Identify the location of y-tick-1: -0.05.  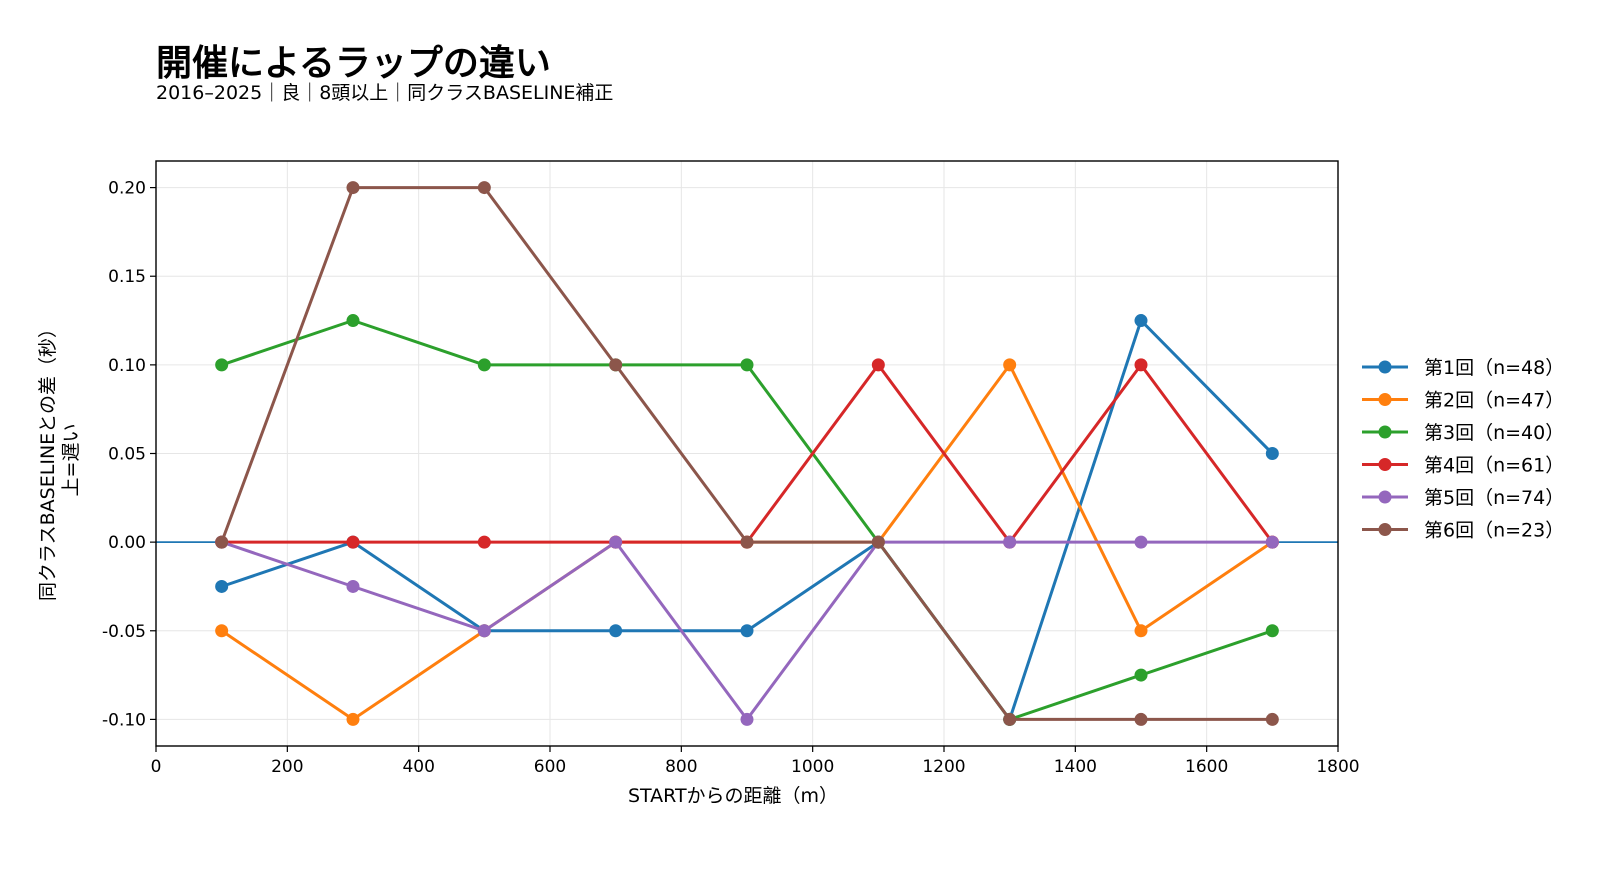
(129, 632).